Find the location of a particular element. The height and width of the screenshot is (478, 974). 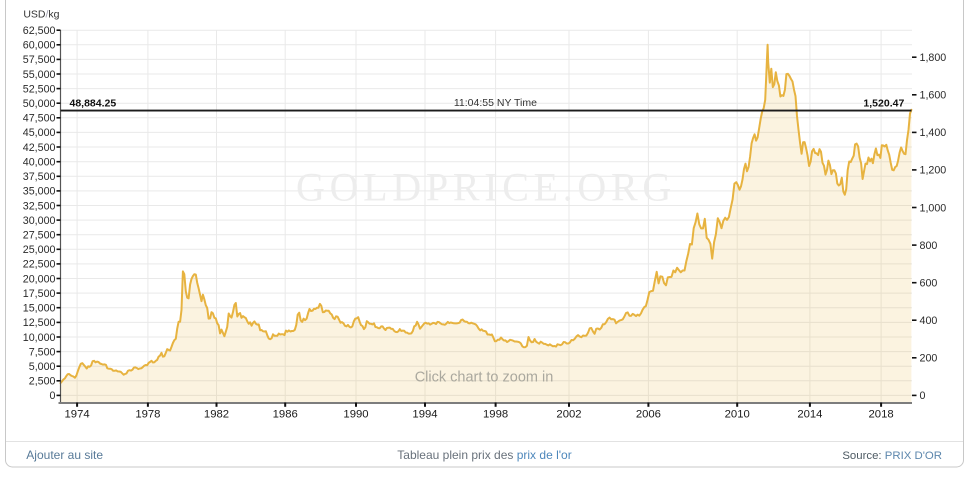

svg-text: 1,800 is located at coordinates (933, 58).